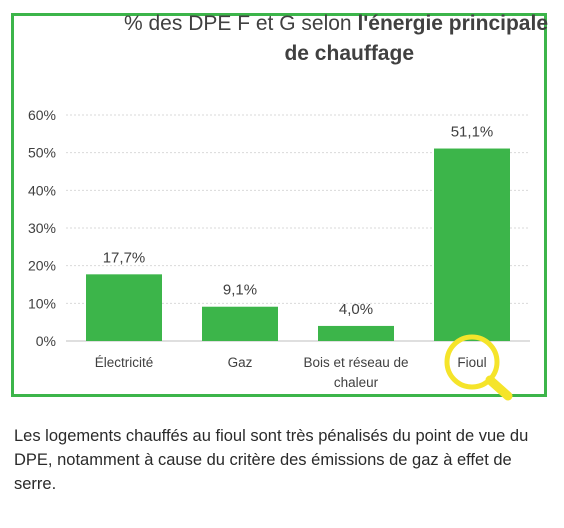 The image size is (564, 528). I want to click on x-tick-label: Gaz, so click(240, 362).